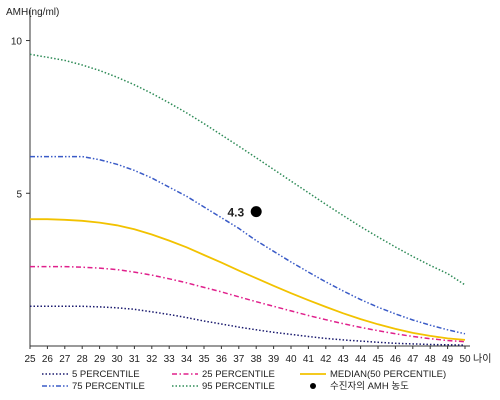  Describe the element at coordinates (135, 359) in the screenshot. I see `x-tick-label: 31` at that location.